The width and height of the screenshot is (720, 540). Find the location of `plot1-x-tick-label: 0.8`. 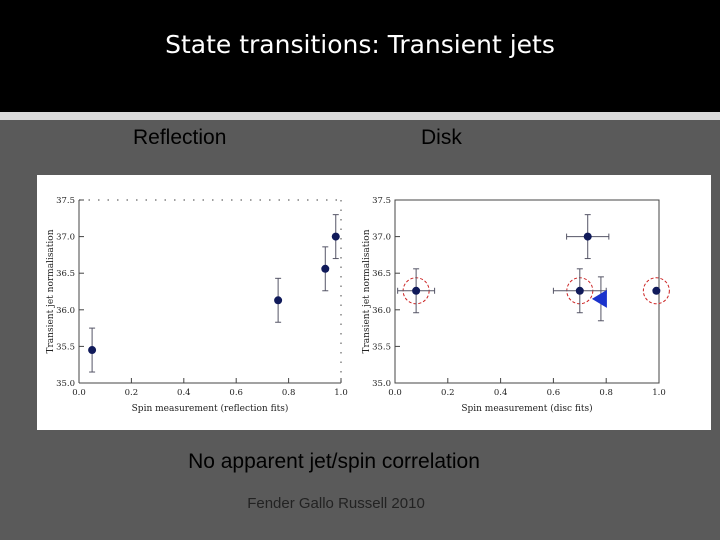

plot1-x-tick-label: 0.8 is located at coordinates (289, 393).